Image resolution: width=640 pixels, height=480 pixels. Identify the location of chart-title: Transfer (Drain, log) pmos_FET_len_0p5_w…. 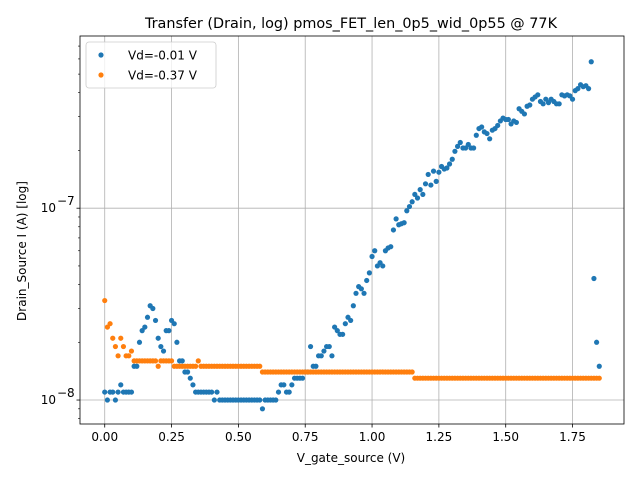
(351, 24).